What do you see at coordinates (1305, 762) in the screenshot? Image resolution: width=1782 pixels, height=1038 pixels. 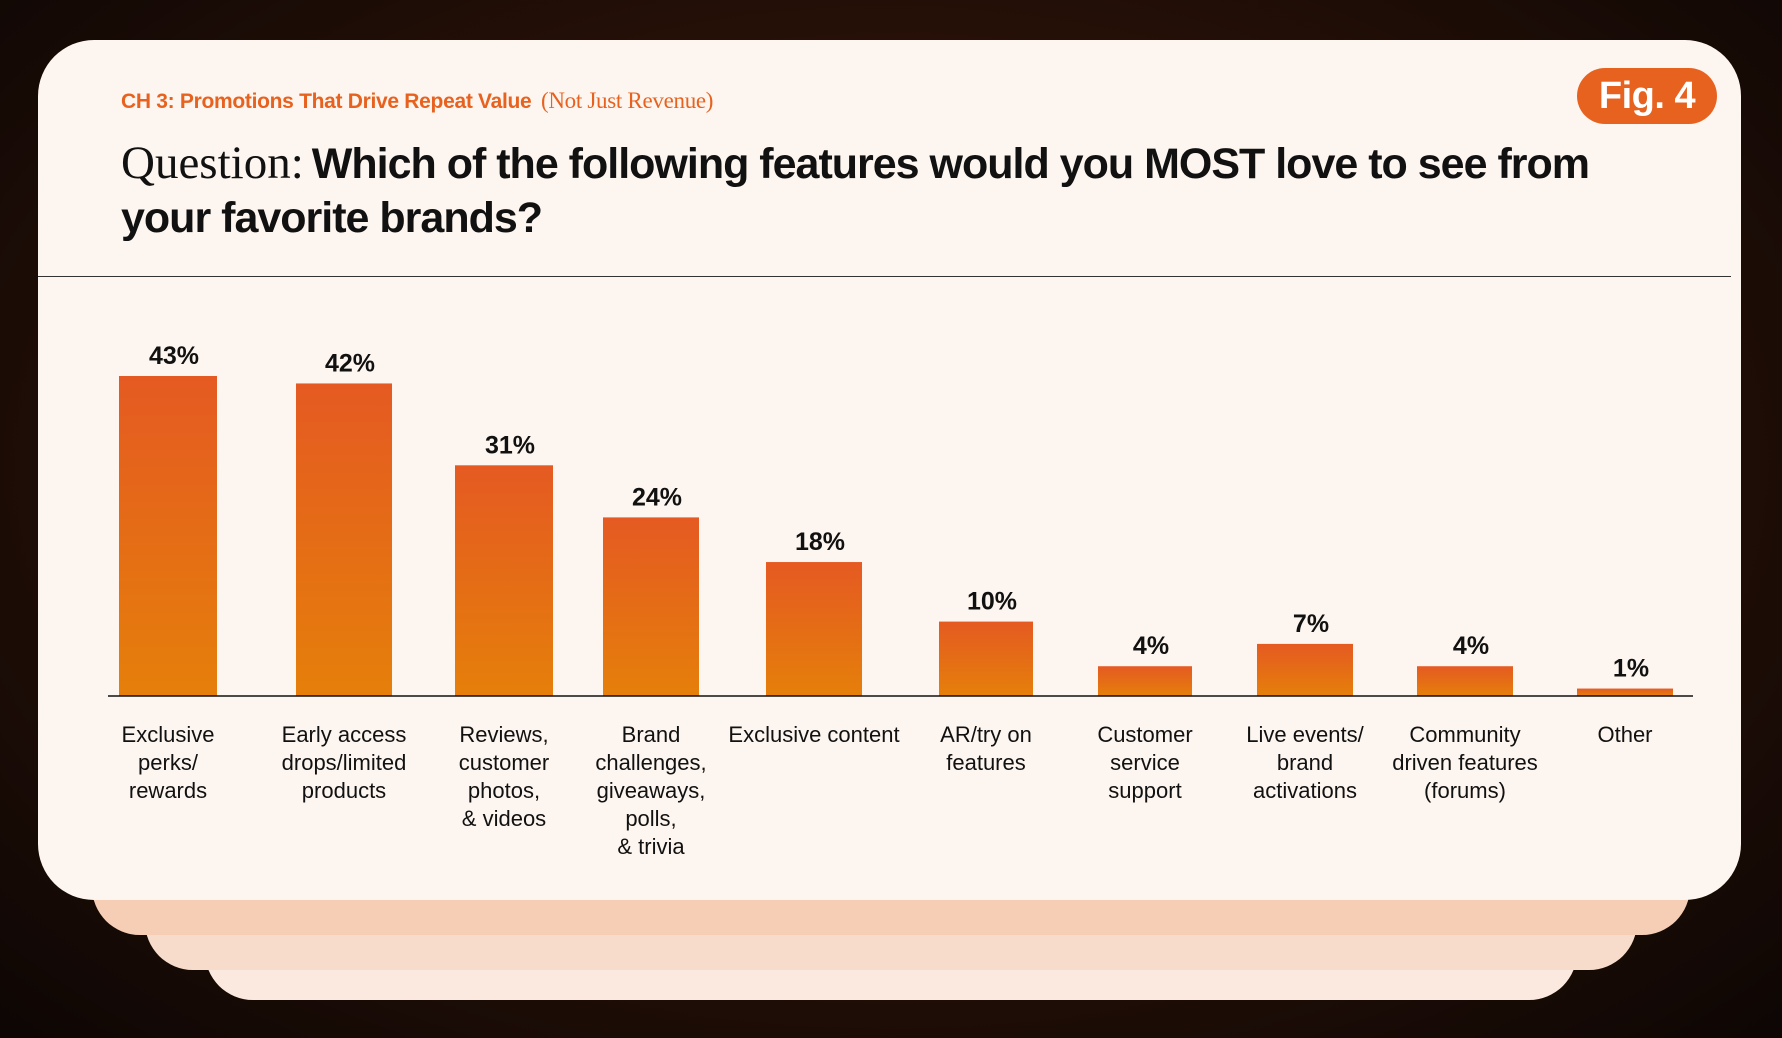 I see `category-label-8: Live events/brand activations` at bounding box center [1305, 762].